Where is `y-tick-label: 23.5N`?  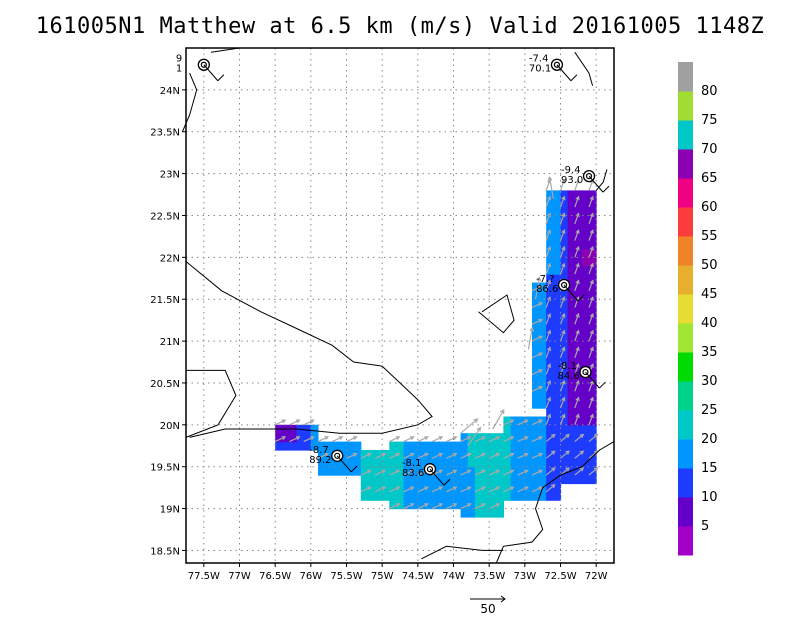
y-tick-label: 23.5N is located at coordinates (165, 133).